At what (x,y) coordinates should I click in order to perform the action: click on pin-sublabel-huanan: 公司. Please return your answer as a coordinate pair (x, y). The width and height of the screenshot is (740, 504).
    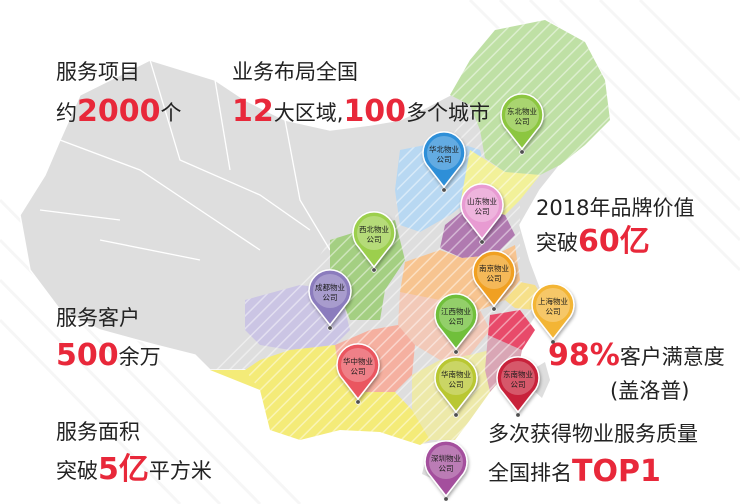
    Looking at the image, I should click on (456, 384).